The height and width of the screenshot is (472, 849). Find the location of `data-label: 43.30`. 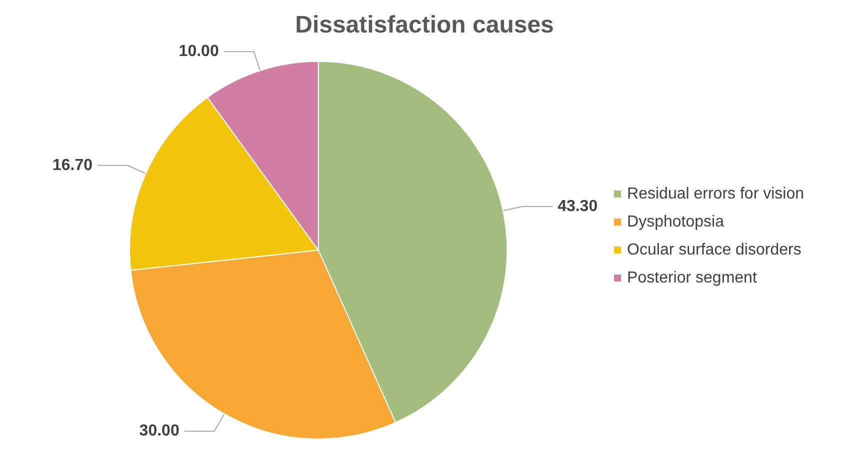

data-label: 43.30 is located at coordinates (578, 207).